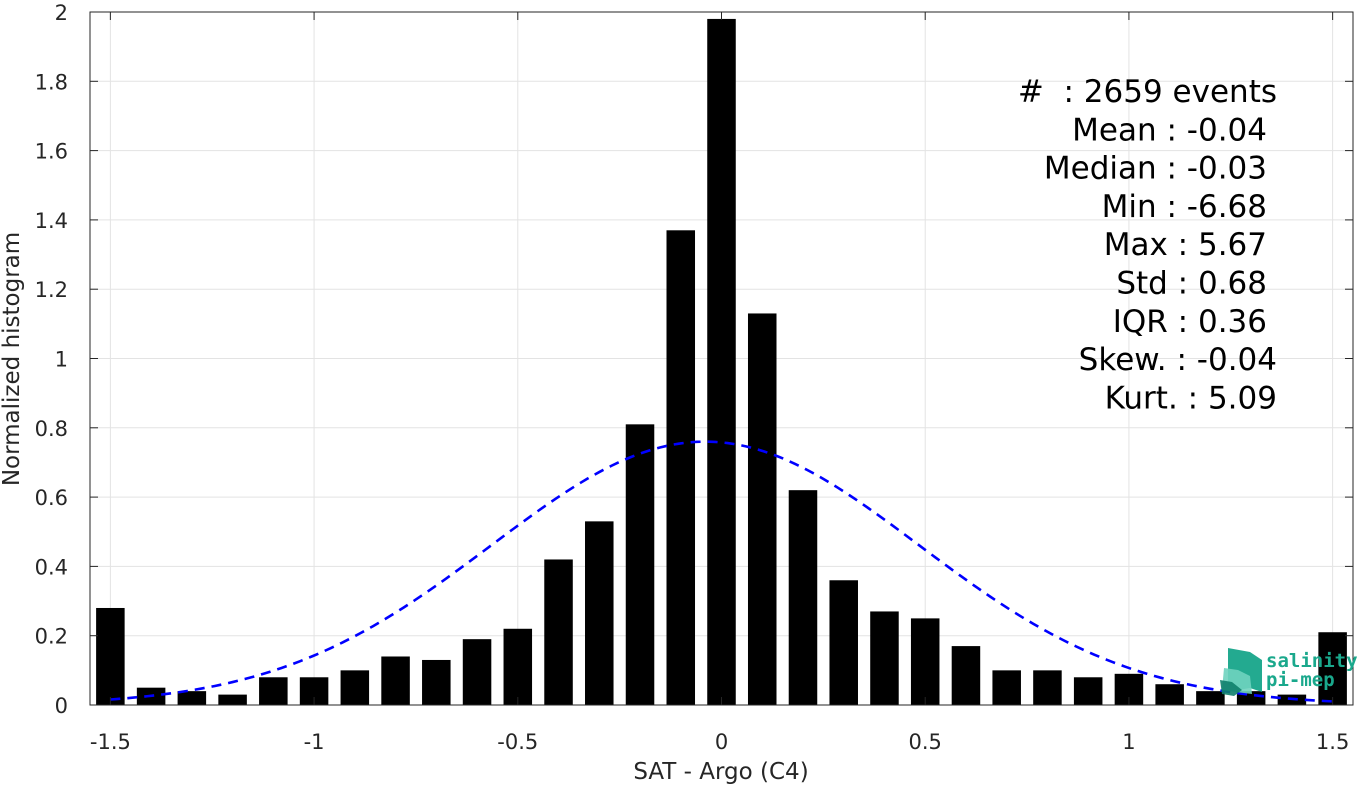 The width and height of the screenshot is (1367, 787). What do you see at coordinates (1312, 661) in the screenshot?
I see `logo-line-1: salinity` at bounding box center [1312, 661].